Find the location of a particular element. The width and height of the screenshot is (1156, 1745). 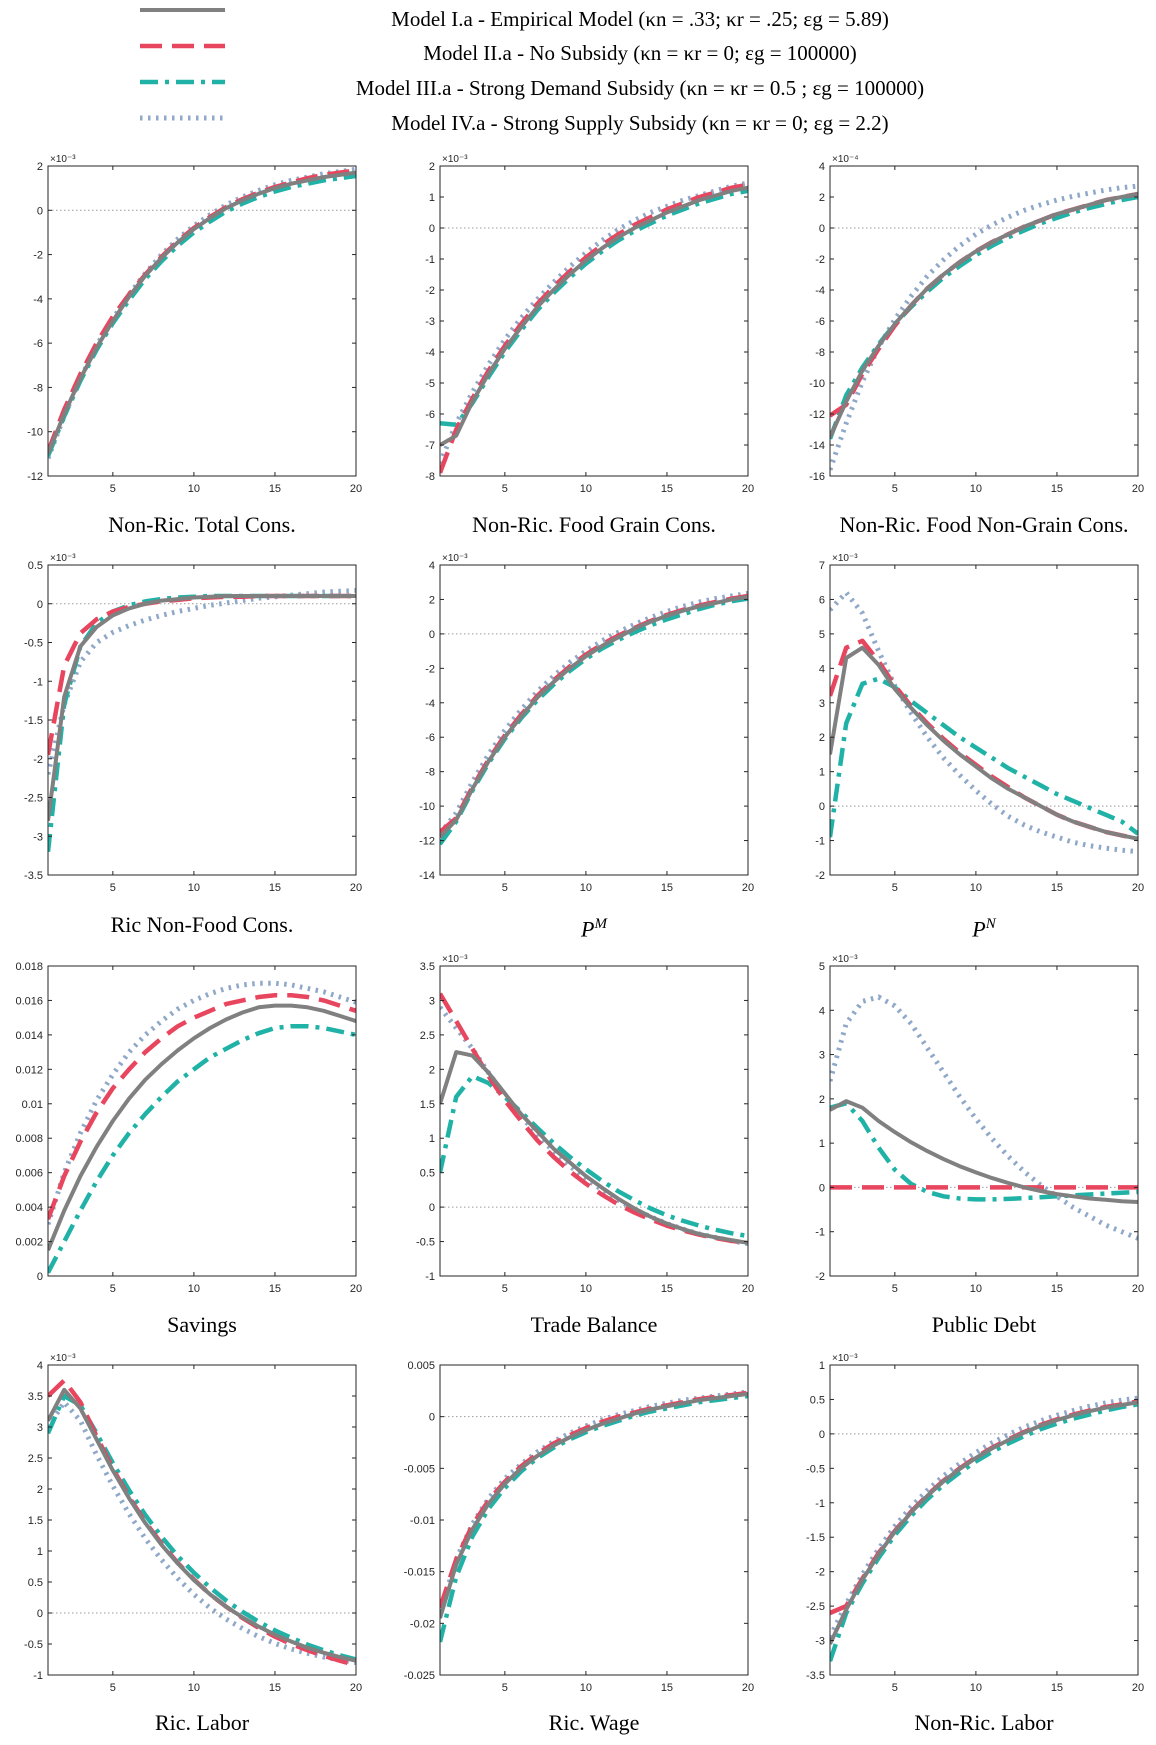

y-tick-label: 5 is located at coordinates (822, 635).